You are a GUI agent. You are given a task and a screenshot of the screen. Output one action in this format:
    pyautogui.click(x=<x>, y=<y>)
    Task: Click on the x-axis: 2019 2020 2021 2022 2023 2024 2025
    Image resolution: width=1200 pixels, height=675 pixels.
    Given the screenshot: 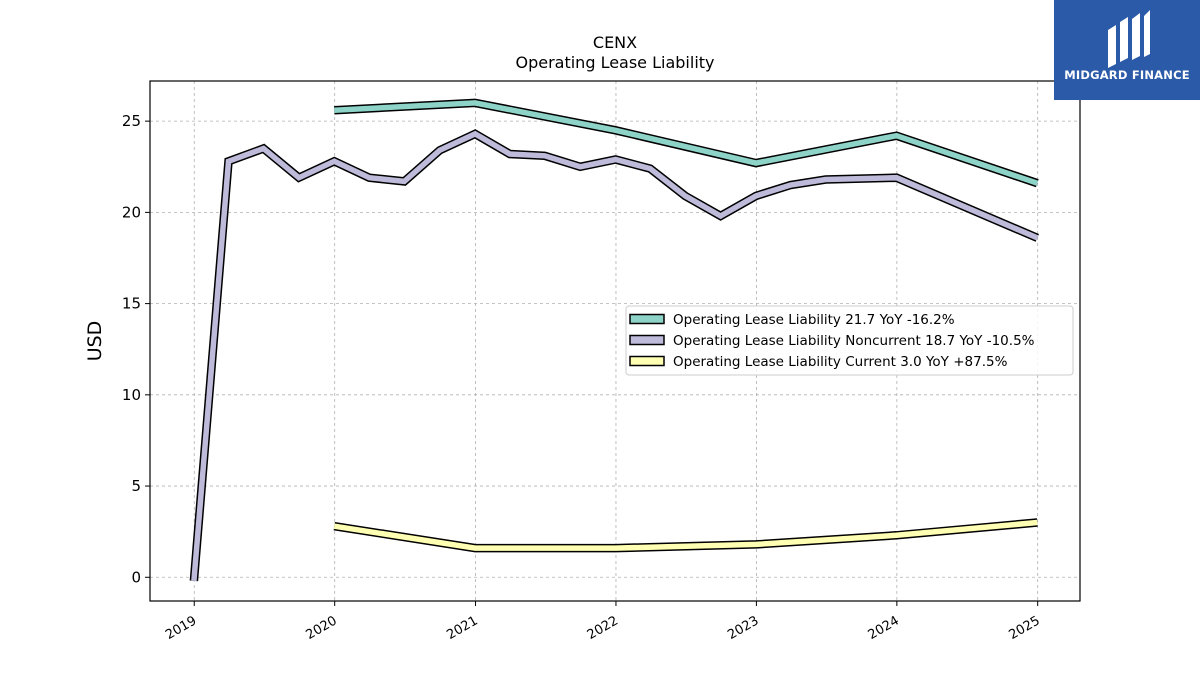 What is the action you would take?
    pyautogui.click(x=603, y=622)
    